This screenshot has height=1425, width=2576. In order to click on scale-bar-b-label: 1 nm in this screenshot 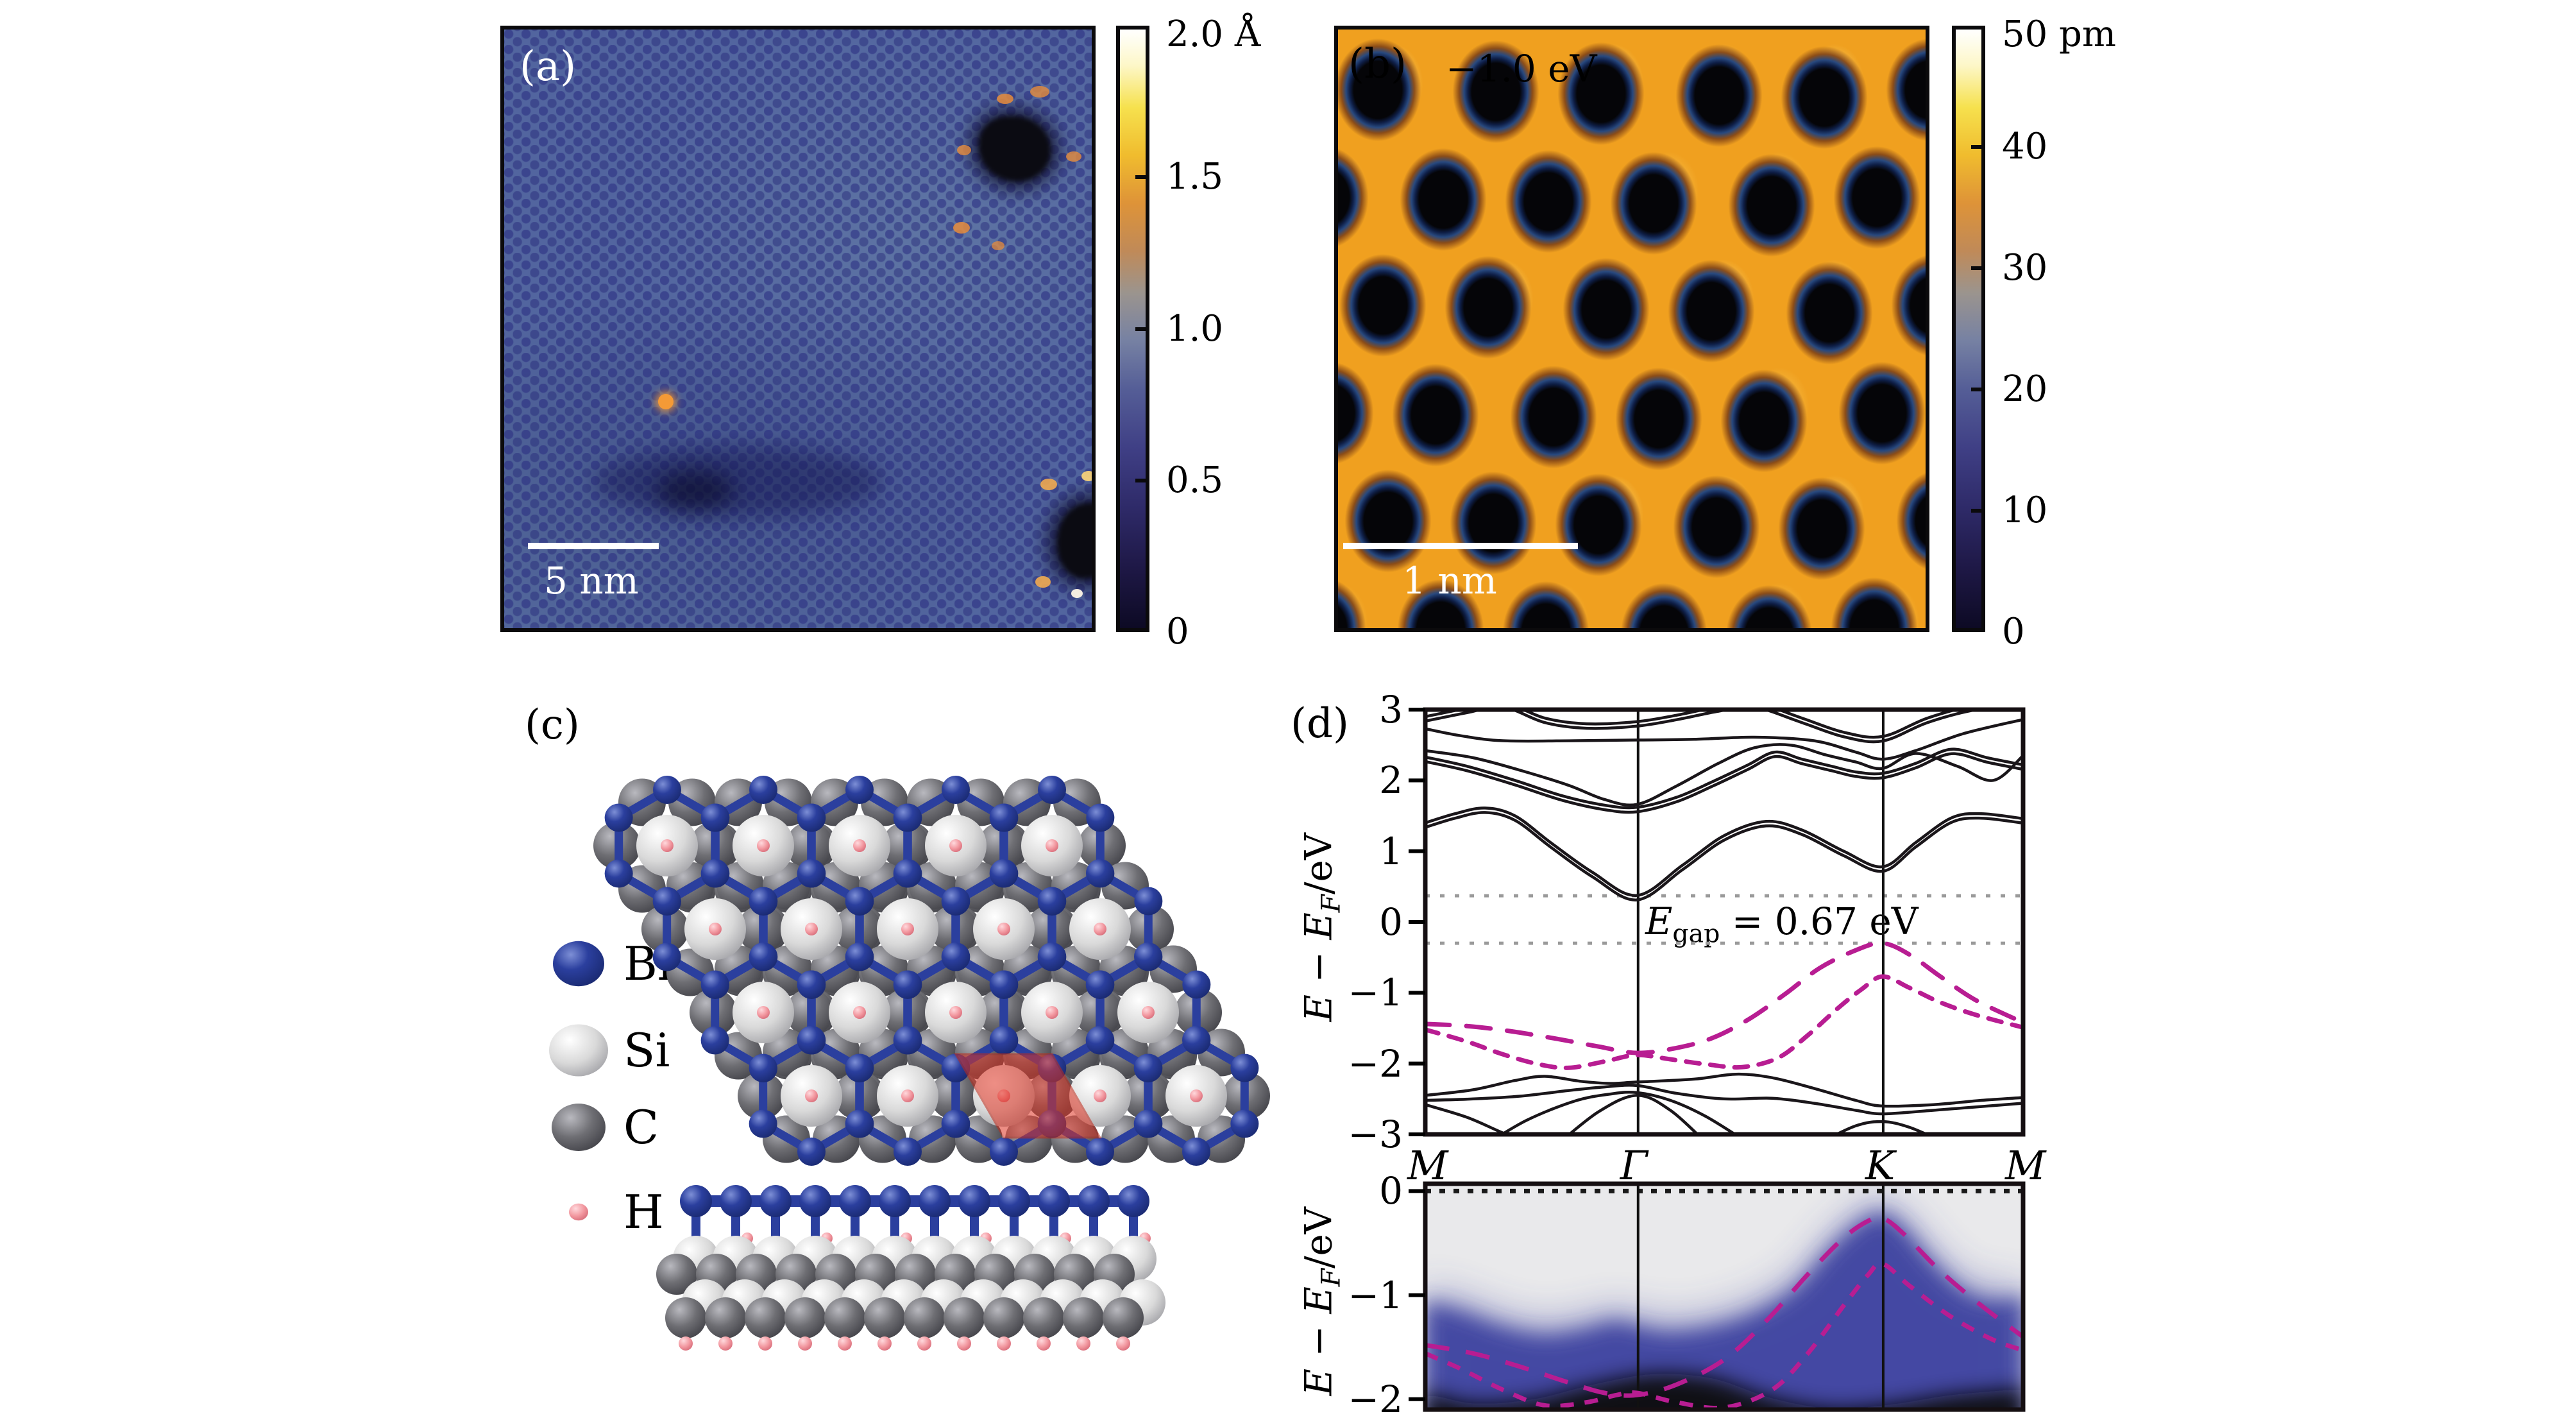, I will do `click(1449, 580)`.